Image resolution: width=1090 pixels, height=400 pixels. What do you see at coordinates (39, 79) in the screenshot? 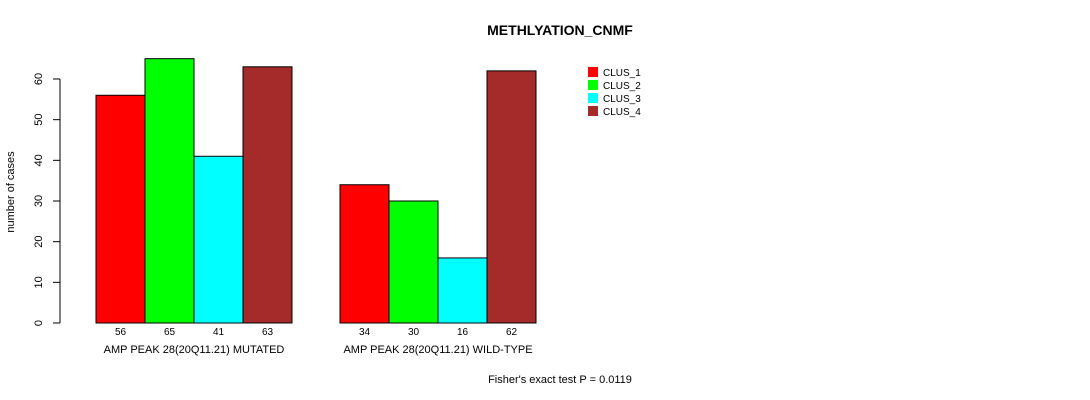
I see `y-tick-label: 60` at bounding box center [39, 79].